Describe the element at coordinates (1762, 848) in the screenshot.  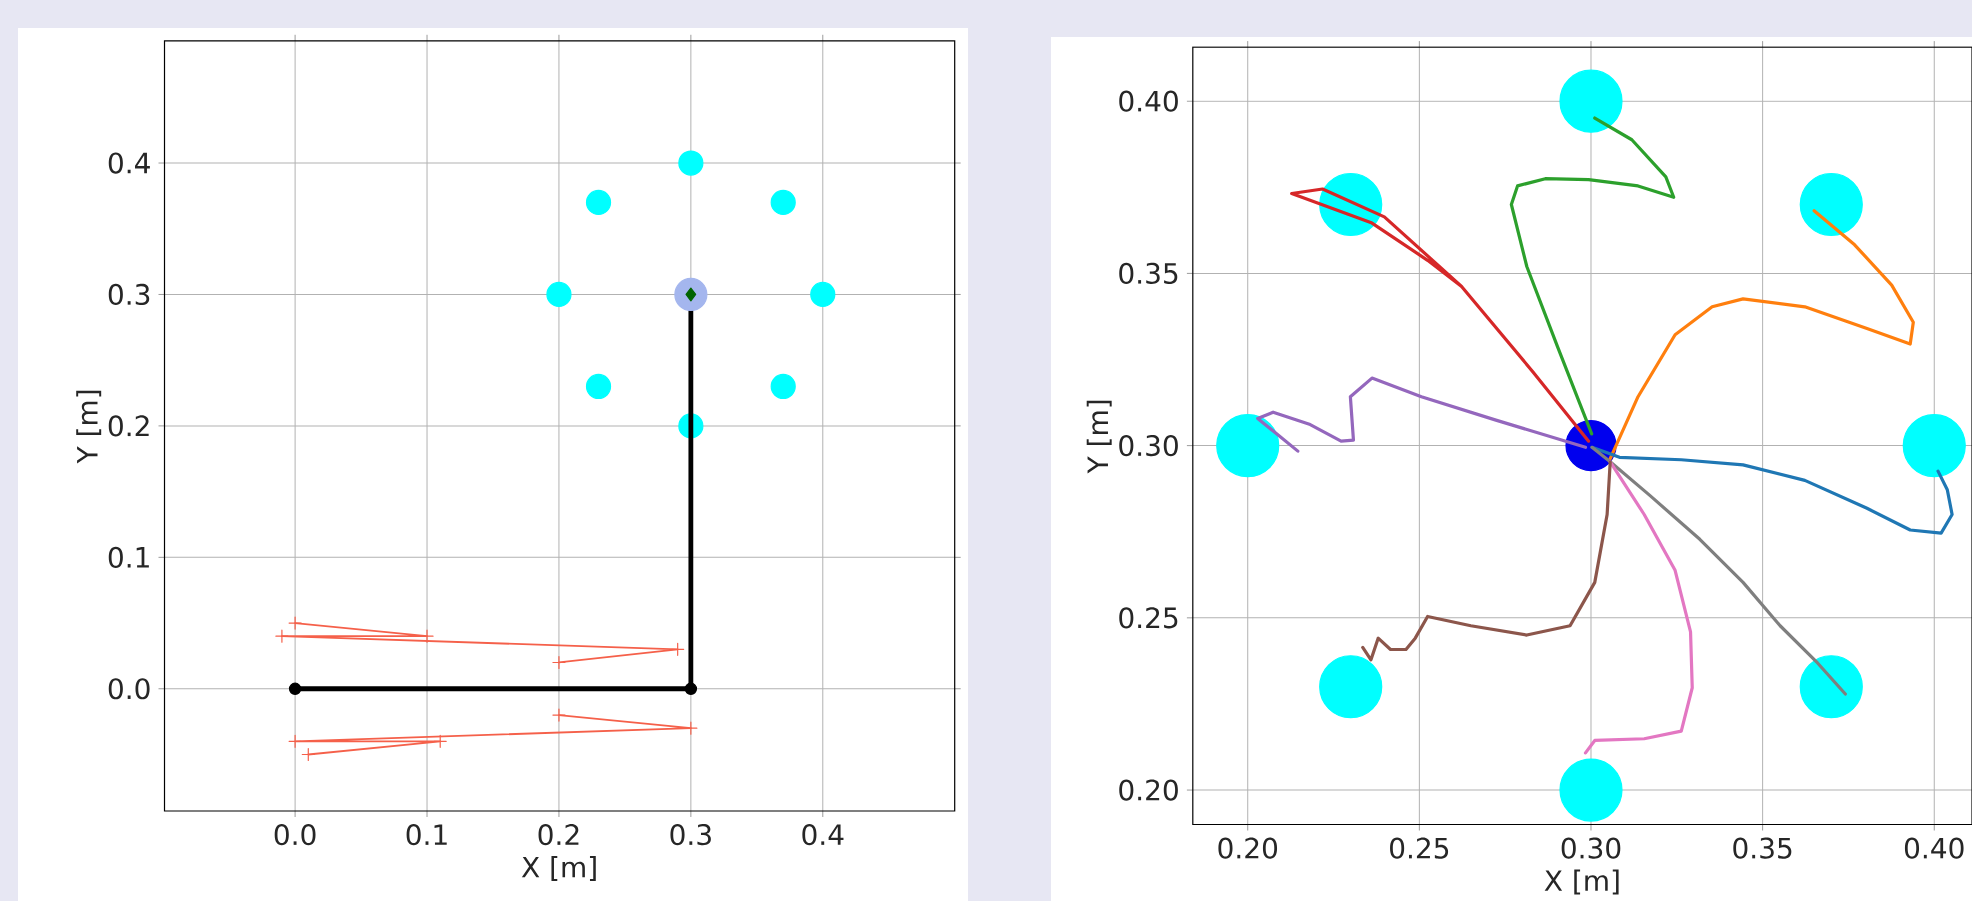
I see `x-tick-label: 0.35` at that location.